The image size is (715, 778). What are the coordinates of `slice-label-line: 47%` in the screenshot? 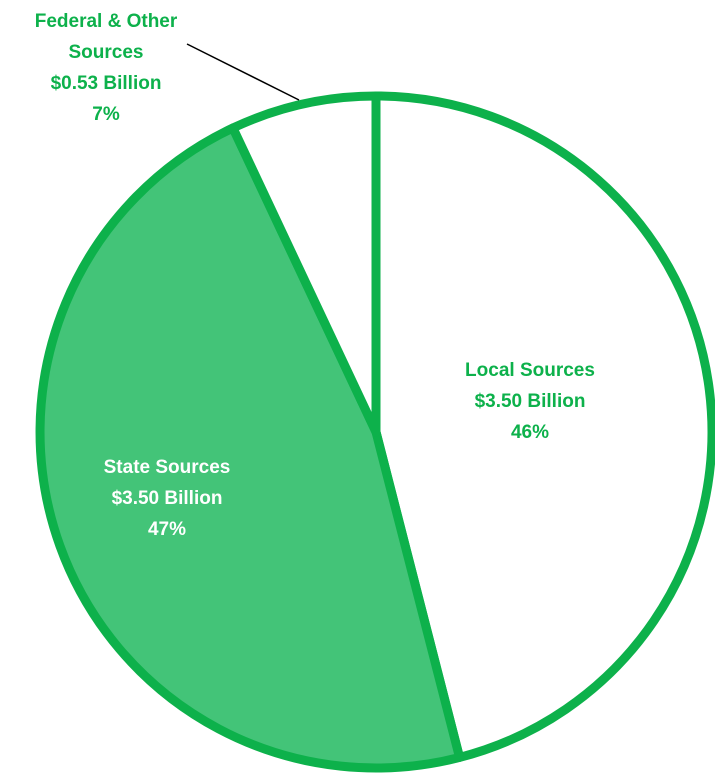 It's located at (167, 529).